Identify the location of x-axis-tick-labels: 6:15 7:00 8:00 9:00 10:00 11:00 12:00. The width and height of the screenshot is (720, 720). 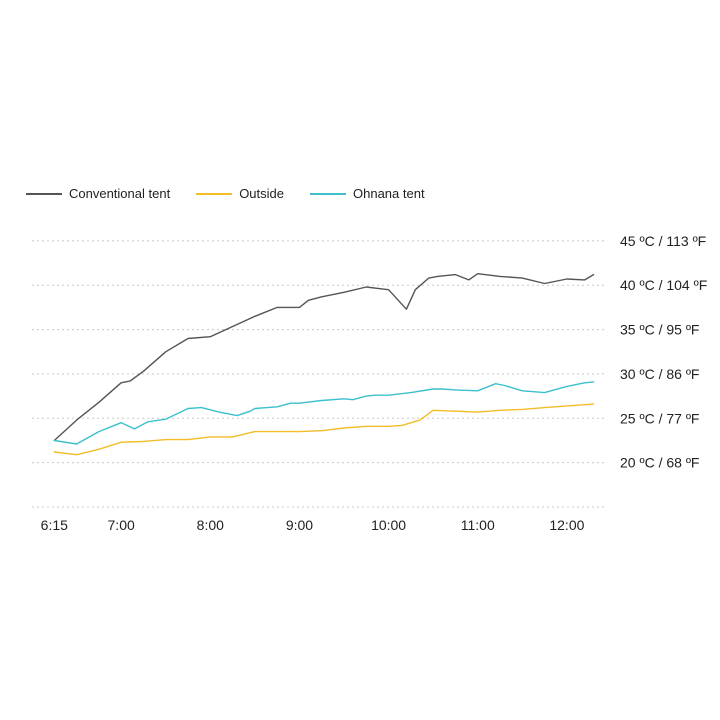
(313, 525).